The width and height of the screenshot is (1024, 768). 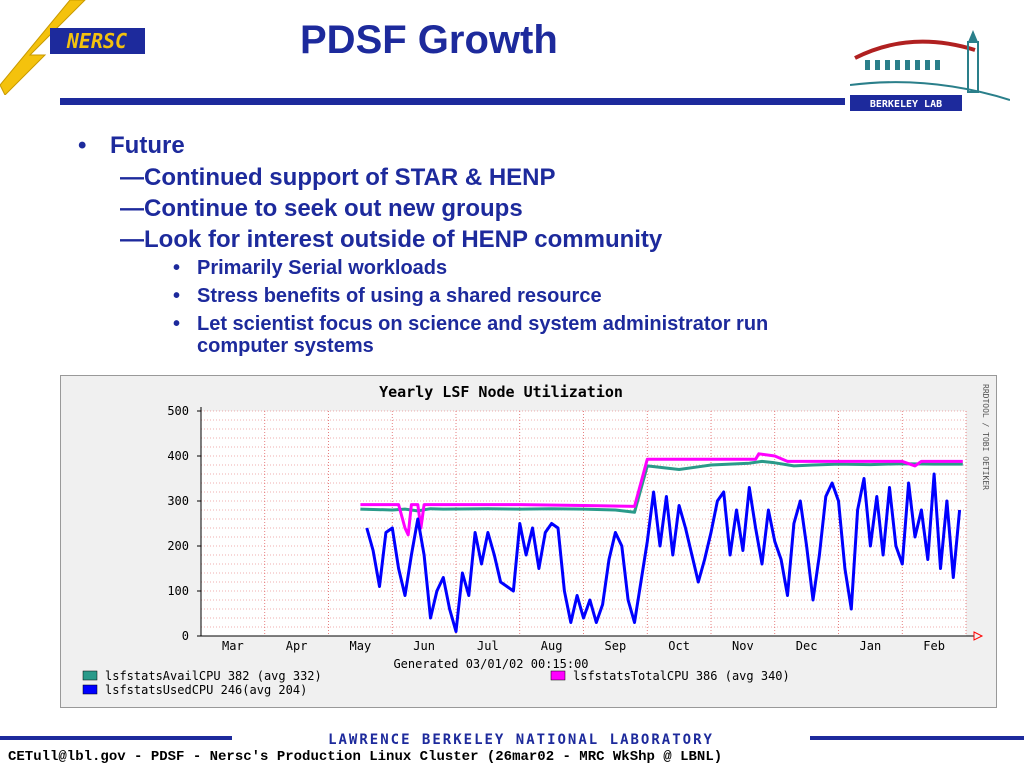 I want to click on generated-timestamp: Generated 03/01/02 00:15:00, so click(x=490, y=664).